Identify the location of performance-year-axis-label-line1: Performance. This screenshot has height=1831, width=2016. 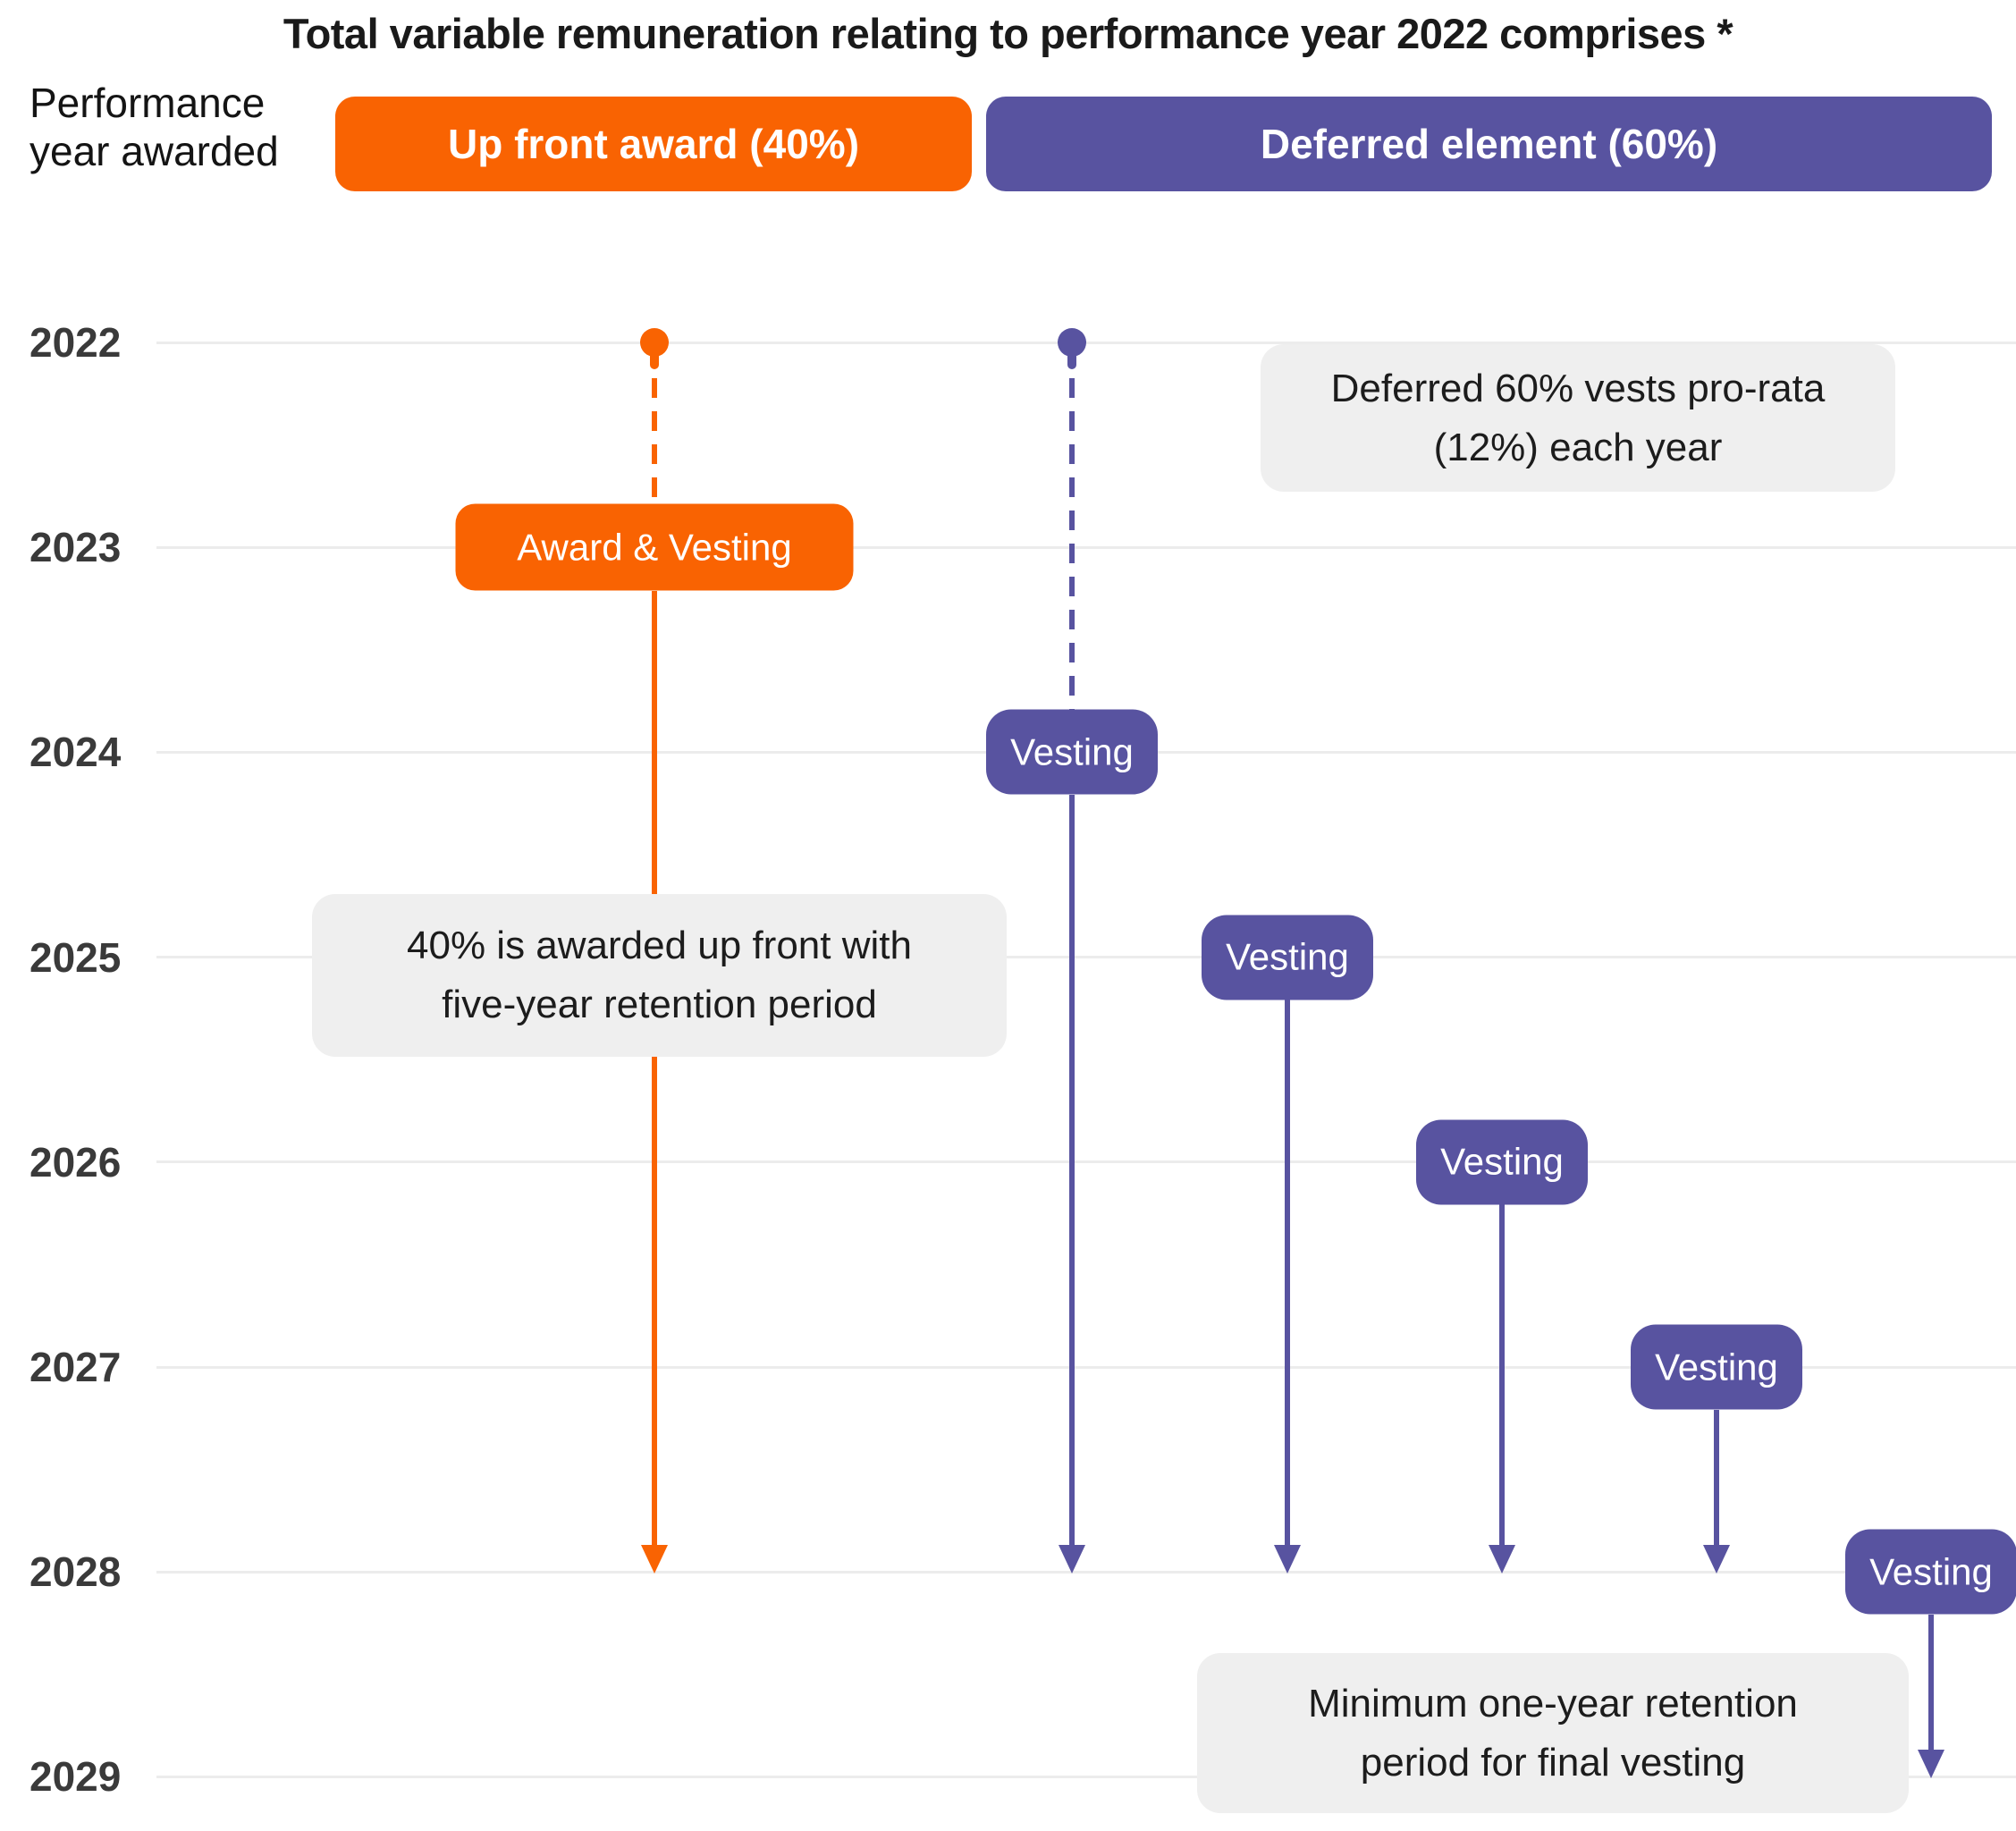
(148, 103).